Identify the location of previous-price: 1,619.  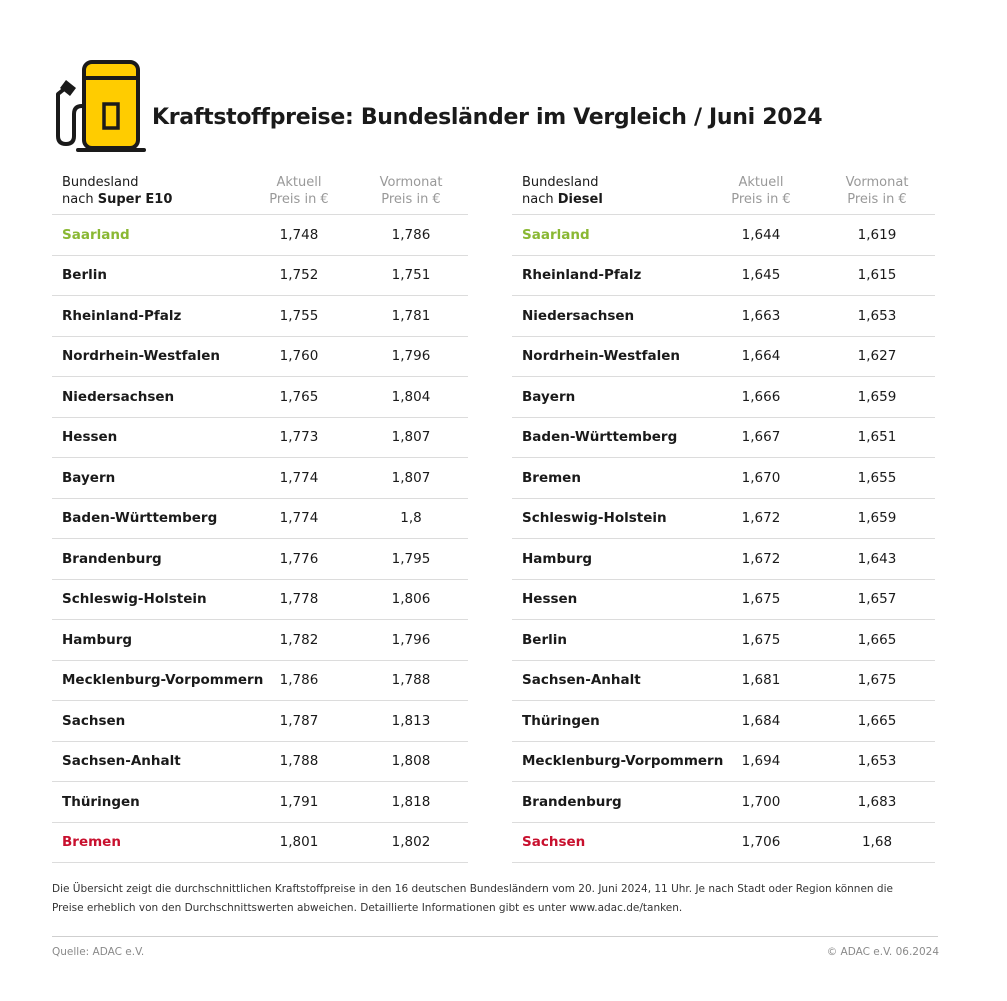
(877, 234).